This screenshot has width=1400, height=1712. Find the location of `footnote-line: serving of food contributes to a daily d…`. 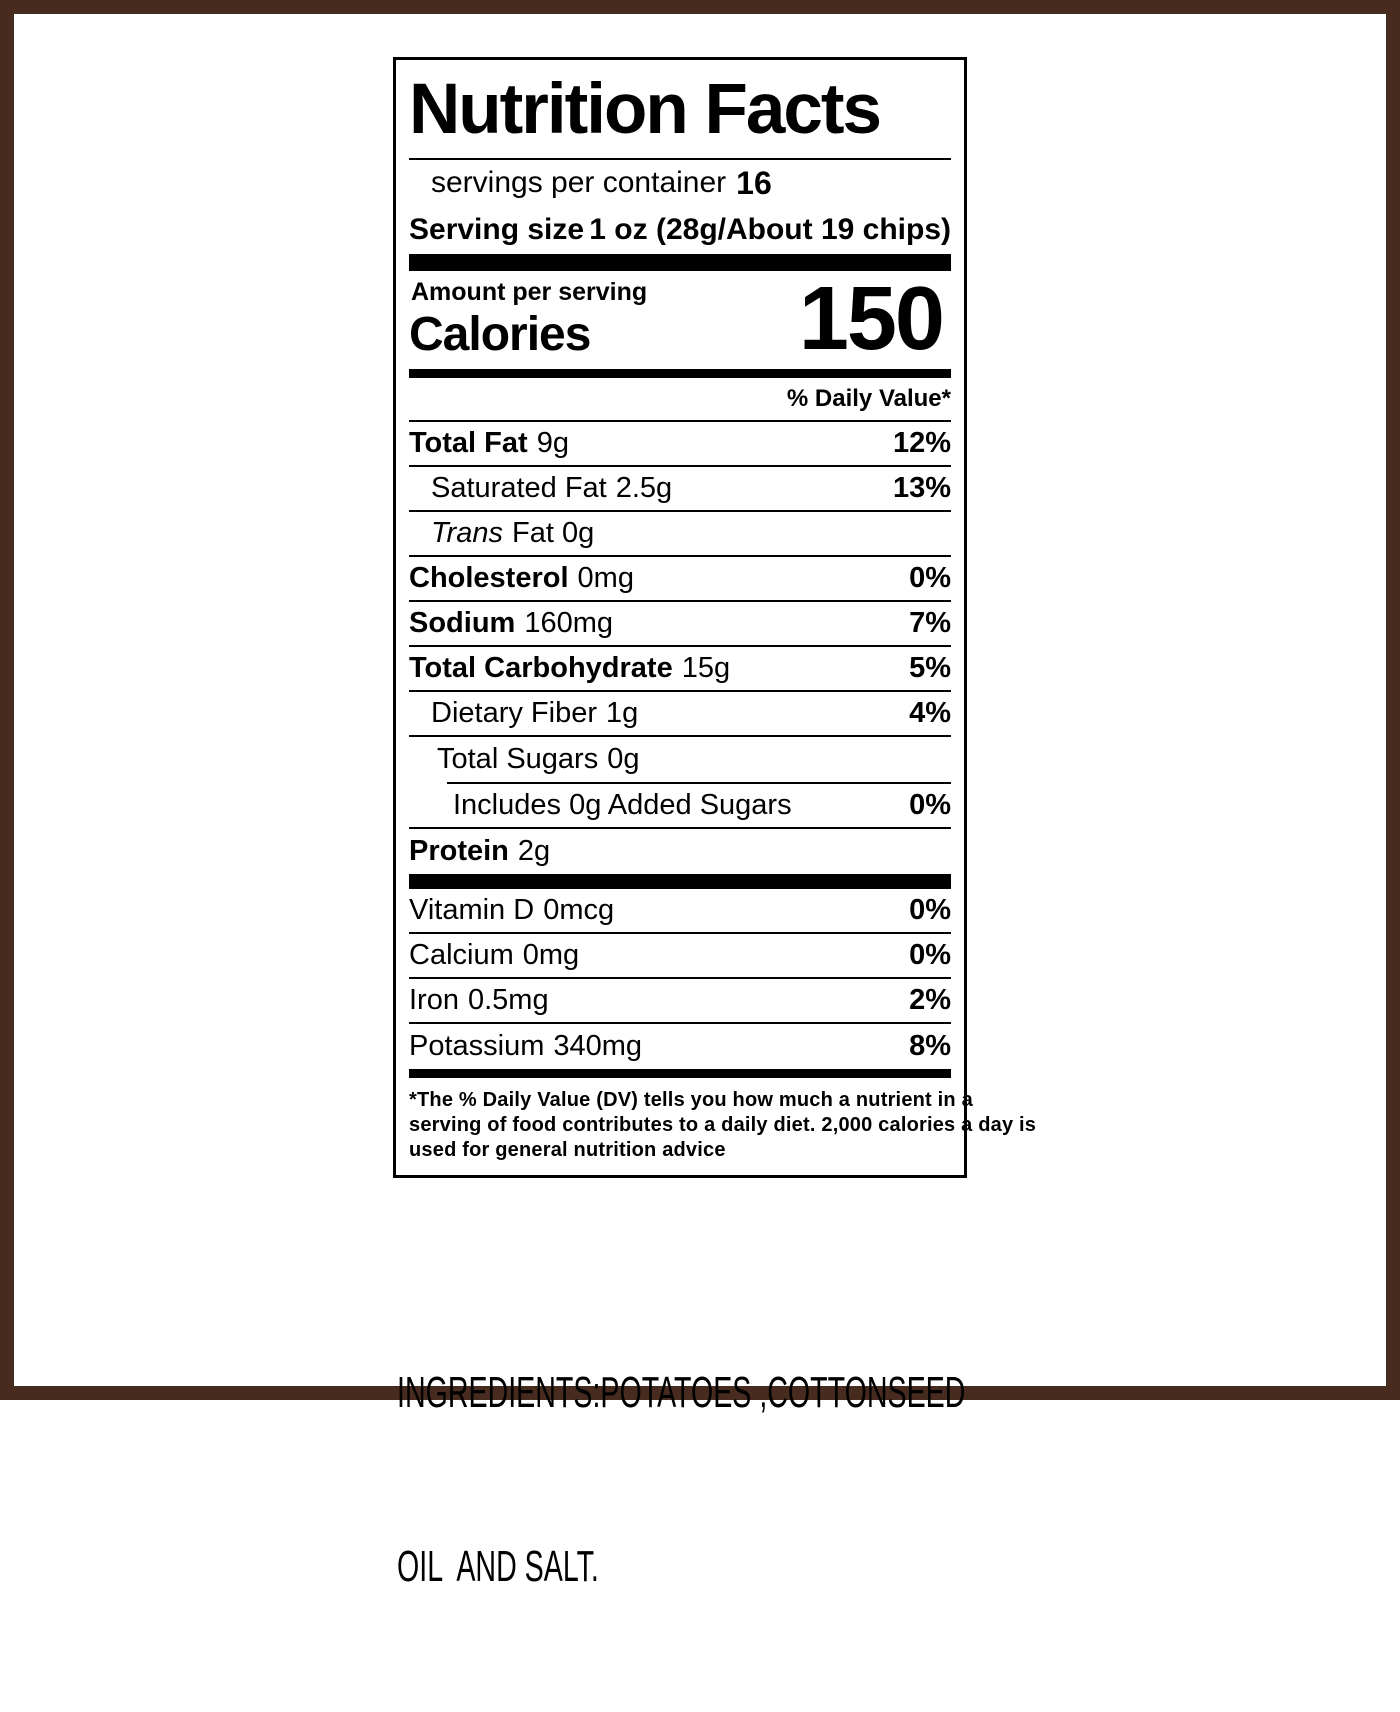

footnote-line: serving of food contributes to a daily d… is located at coordinates (723, 1125).